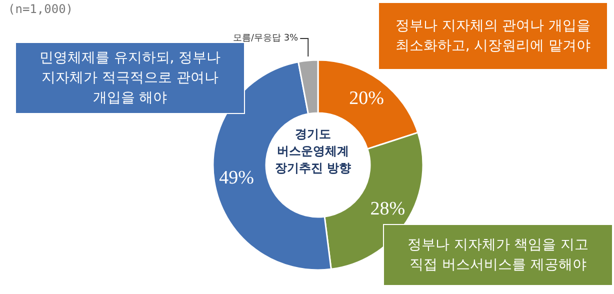 This screenshot has width=614, height=294. Describe the element at coordinates (493, 36) in the screenshot. I see `slice-label: 정부나 지자체의 관여나 개입을 최소화하고, 시장원리에 맡겨야` at that location.